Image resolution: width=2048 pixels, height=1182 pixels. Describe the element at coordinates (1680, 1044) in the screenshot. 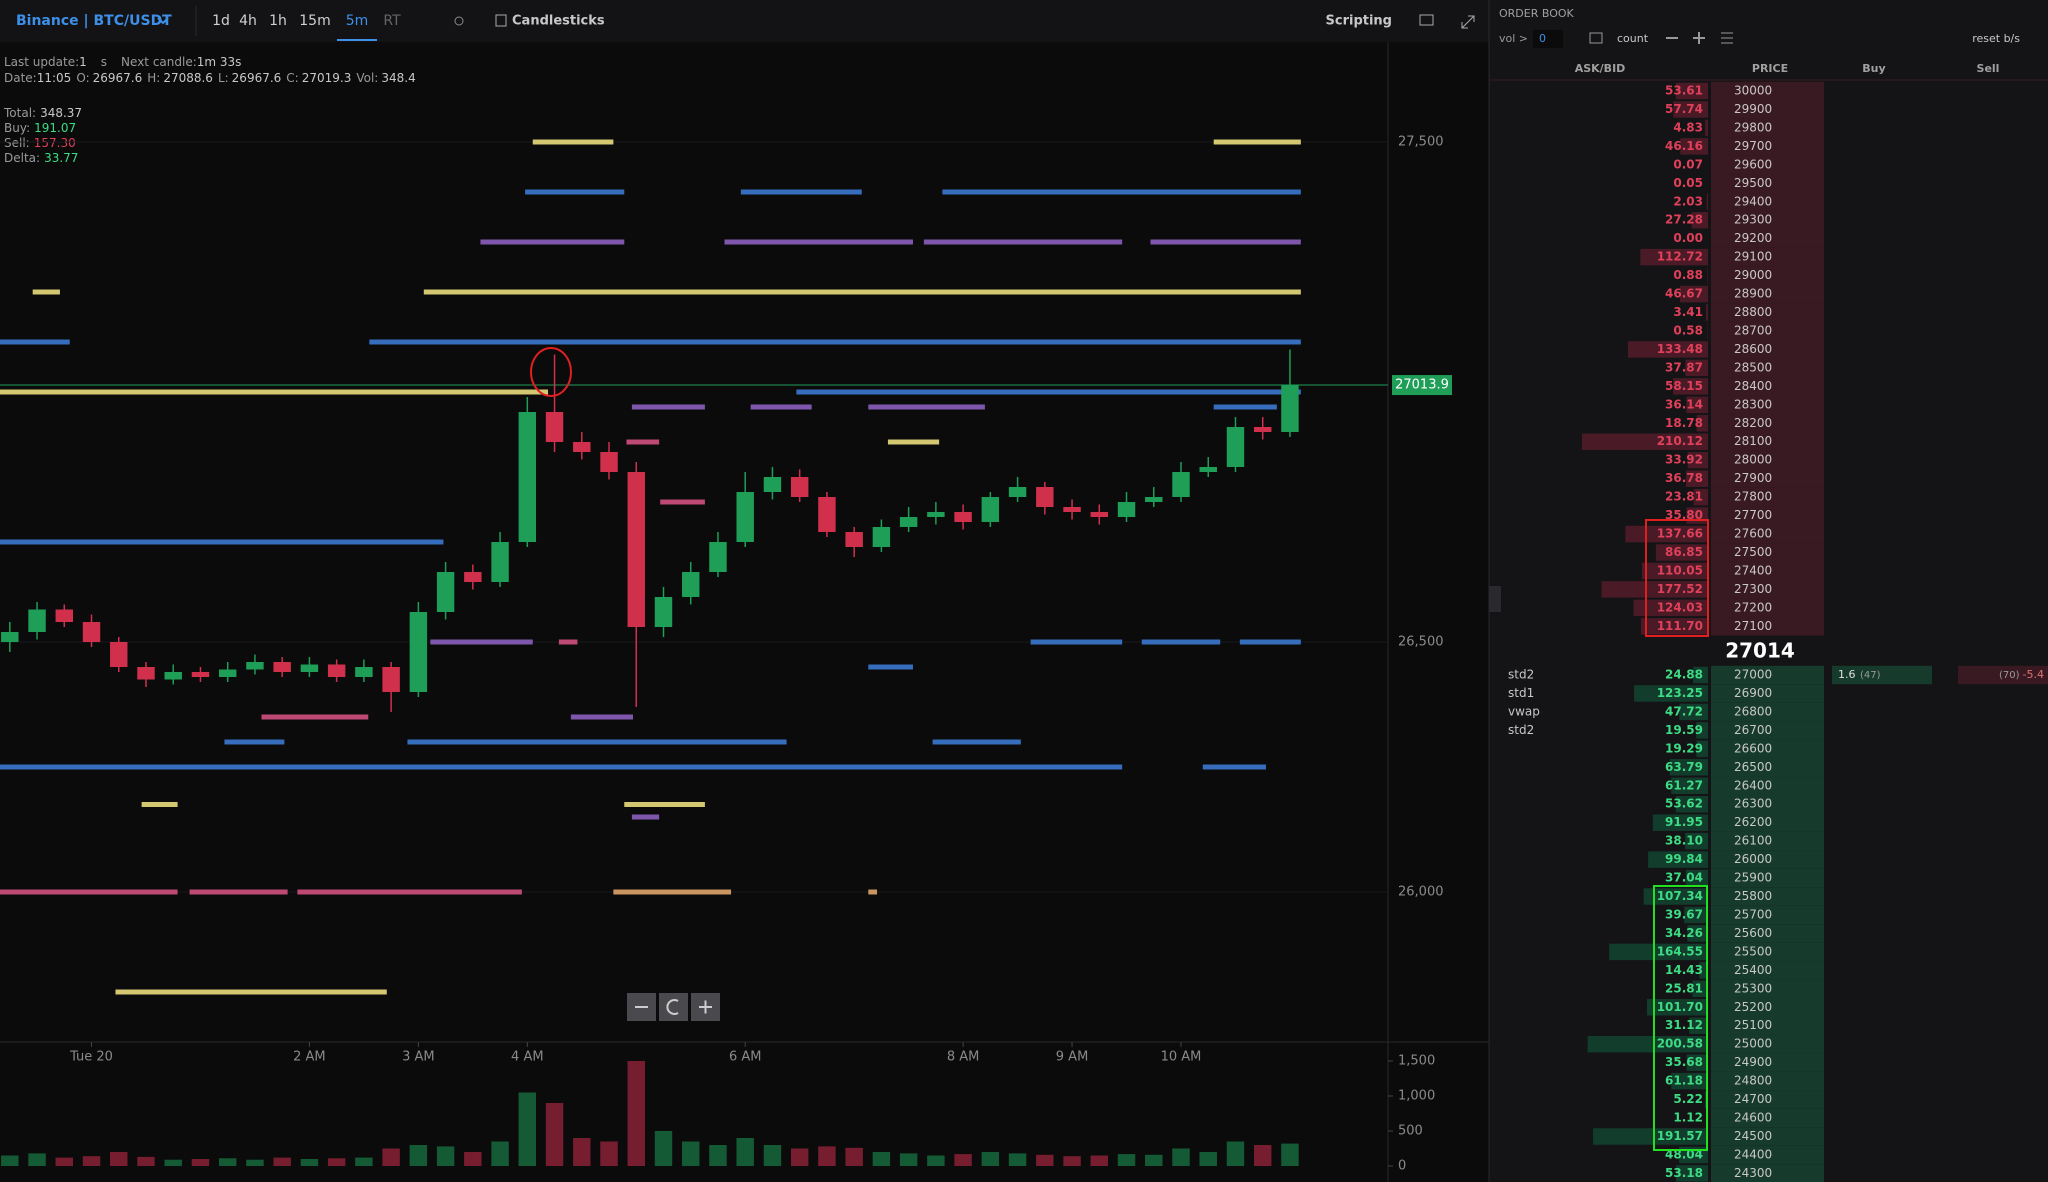

I see `size: 200.58` at that location.